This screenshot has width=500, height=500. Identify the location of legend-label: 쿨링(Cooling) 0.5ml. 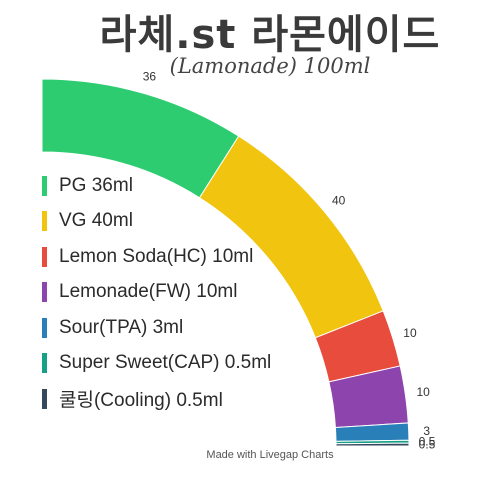
(141, 401).